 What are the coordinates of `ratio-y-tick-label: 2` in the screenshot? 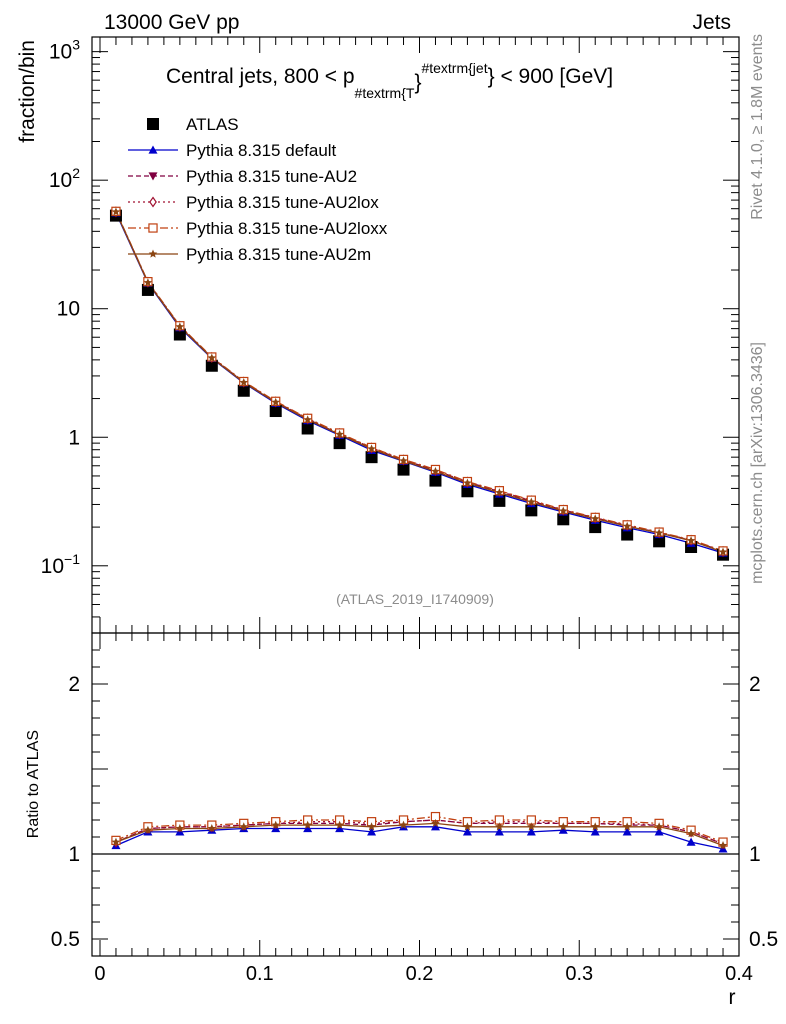 It's located at (74, 684).